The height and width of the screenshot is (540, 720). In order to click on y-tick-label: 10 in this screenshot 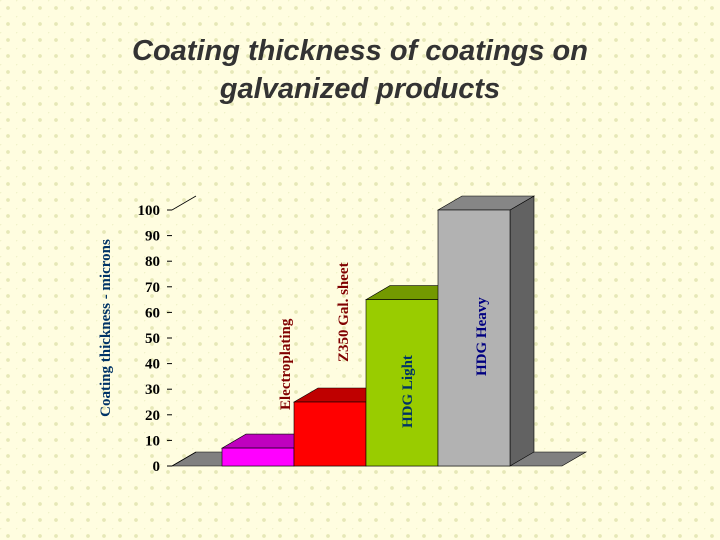, I will do `click(152, 441)`.